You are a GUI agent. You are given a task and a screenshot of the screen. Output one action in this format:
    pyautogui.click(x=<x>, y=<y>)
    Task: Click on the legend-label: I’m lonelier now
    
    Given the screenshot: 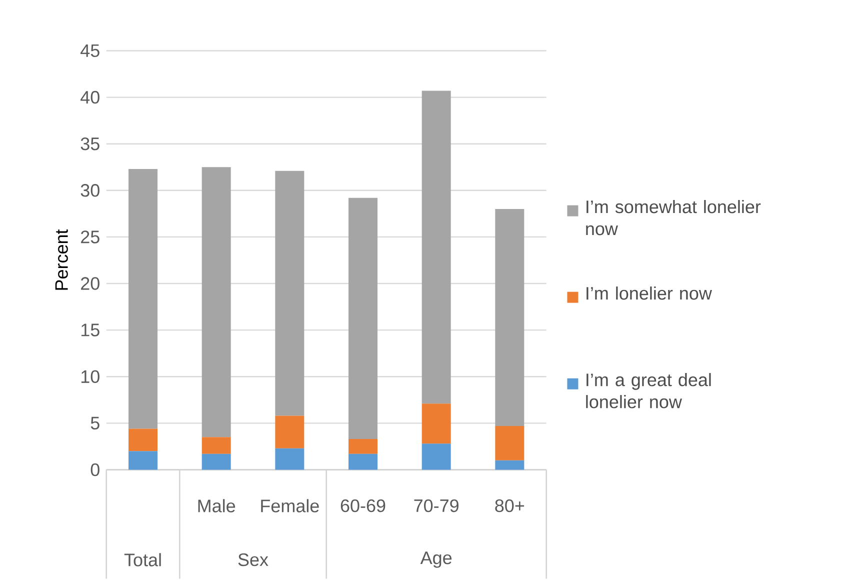 What is the action you would take?
    pyautogui.click(x=649, y=293)
    